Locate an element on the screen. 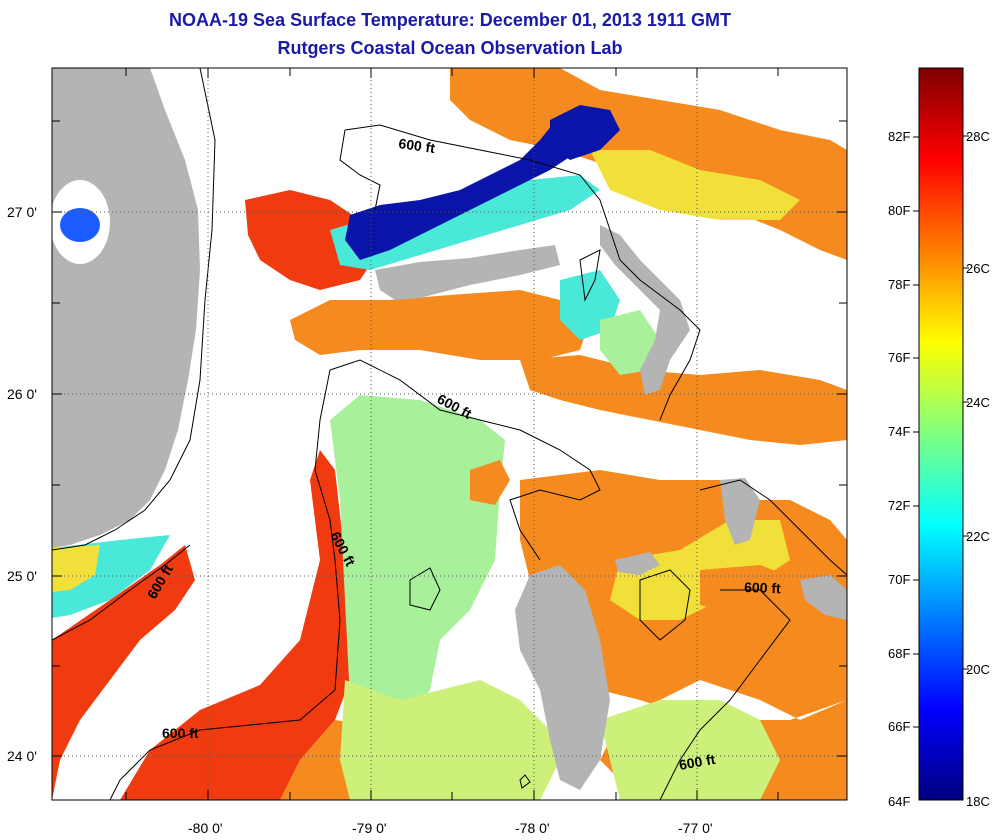 The height and width of the screenshot is (840, 1000). eleuthera-land is located at coordinates (740, 511).